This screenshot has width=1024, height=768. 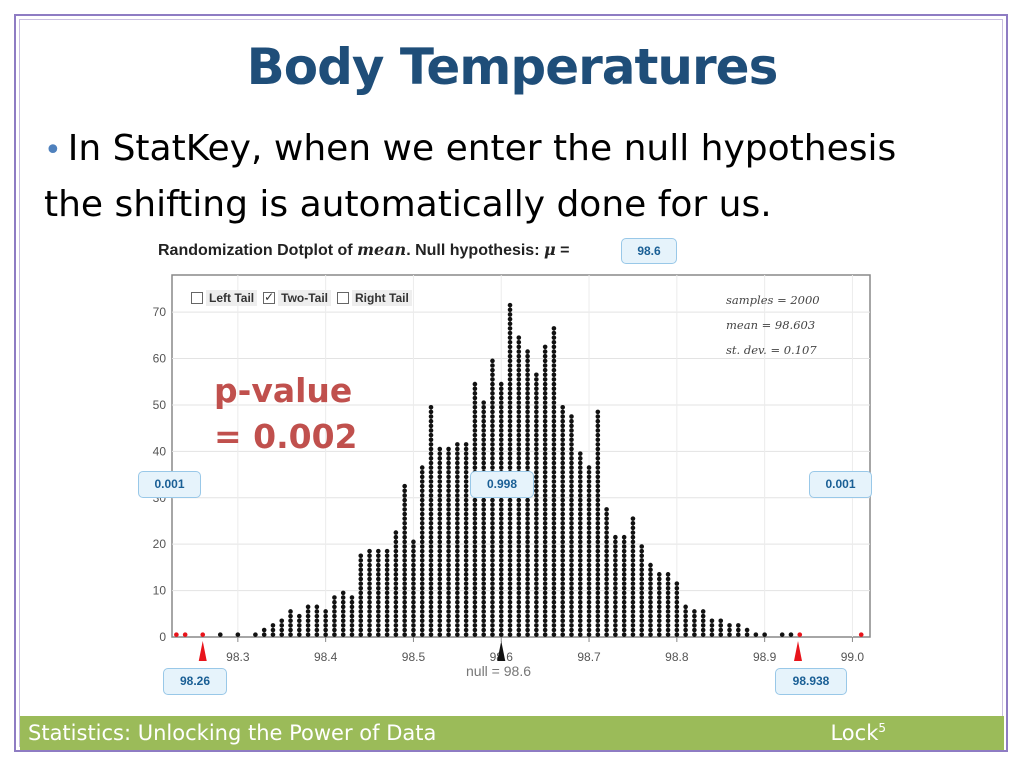 What do you see at coordinates (382, 298) in the screenshot?
I see `right-tail-label: Right Tail` at bounding box center [382, 298].